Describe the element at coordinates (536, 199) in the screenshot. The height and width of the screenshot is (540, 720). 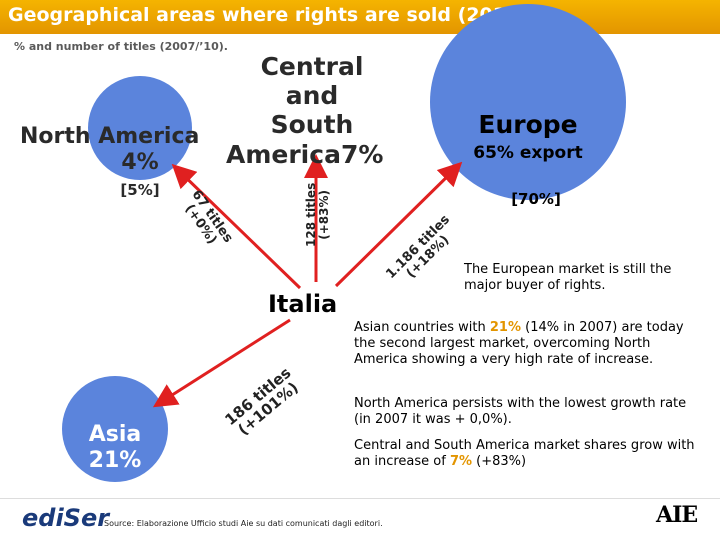
I see `europe-previous-share: [70%]` at that location.